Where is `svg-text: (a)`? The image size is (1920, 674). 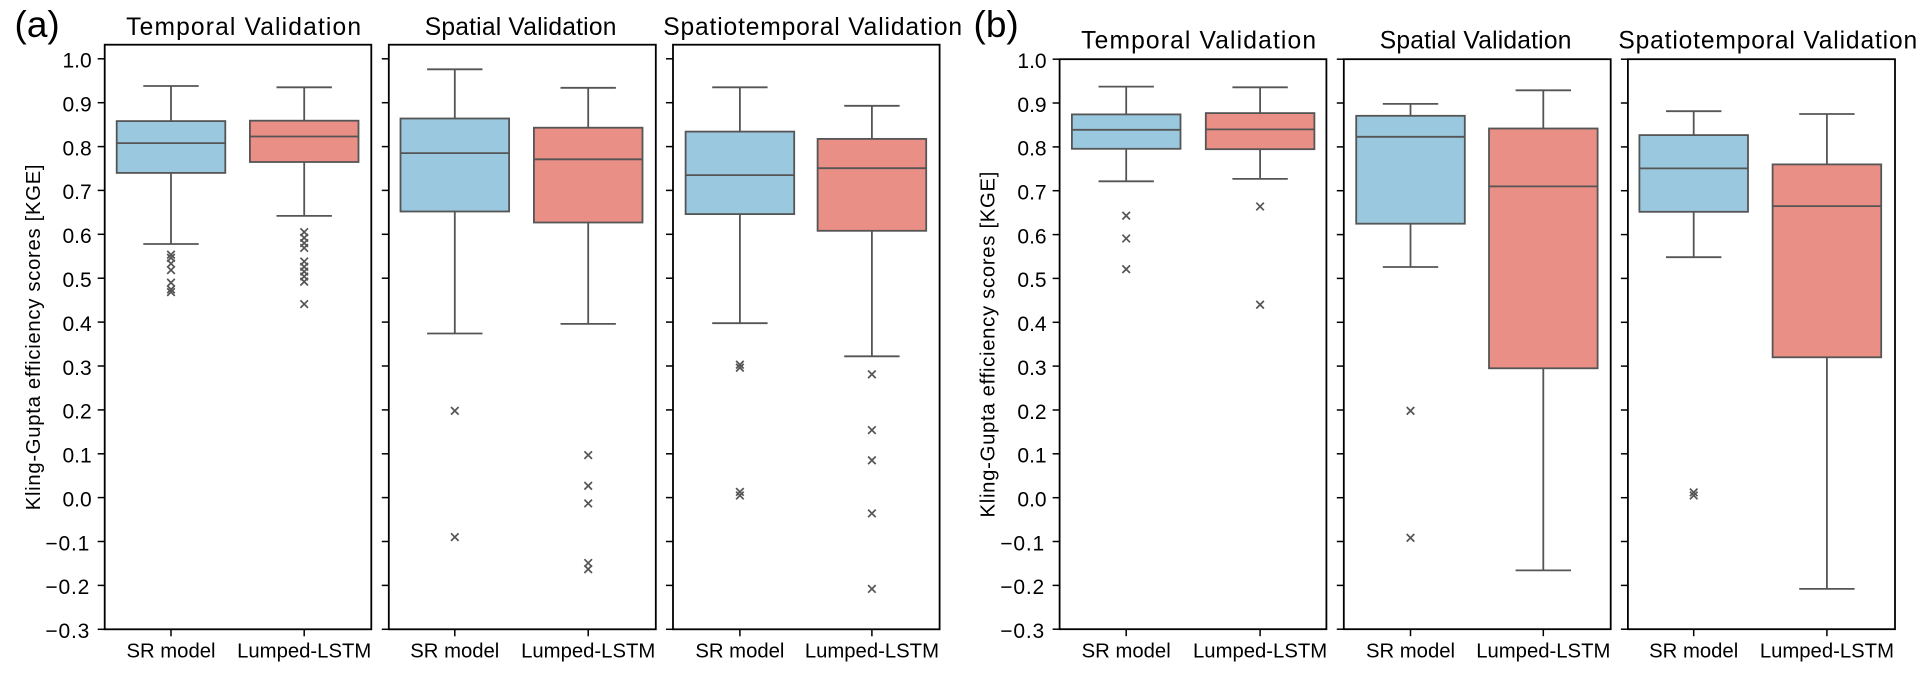 svg-text: (a) is located at coordinates (37, 24).